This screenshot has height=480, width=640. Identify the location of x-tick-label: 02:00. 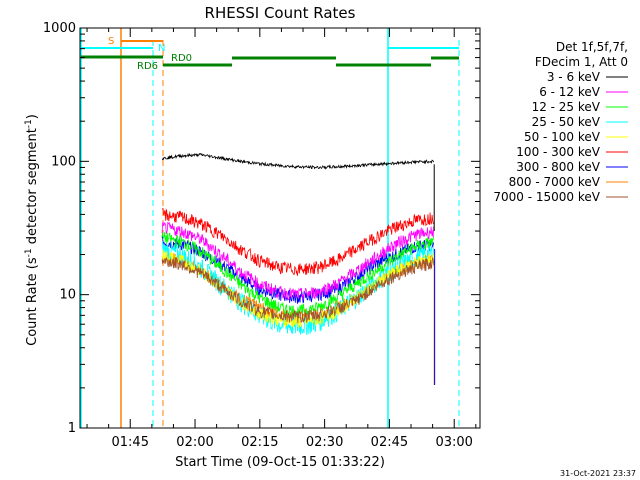
(194, 442).